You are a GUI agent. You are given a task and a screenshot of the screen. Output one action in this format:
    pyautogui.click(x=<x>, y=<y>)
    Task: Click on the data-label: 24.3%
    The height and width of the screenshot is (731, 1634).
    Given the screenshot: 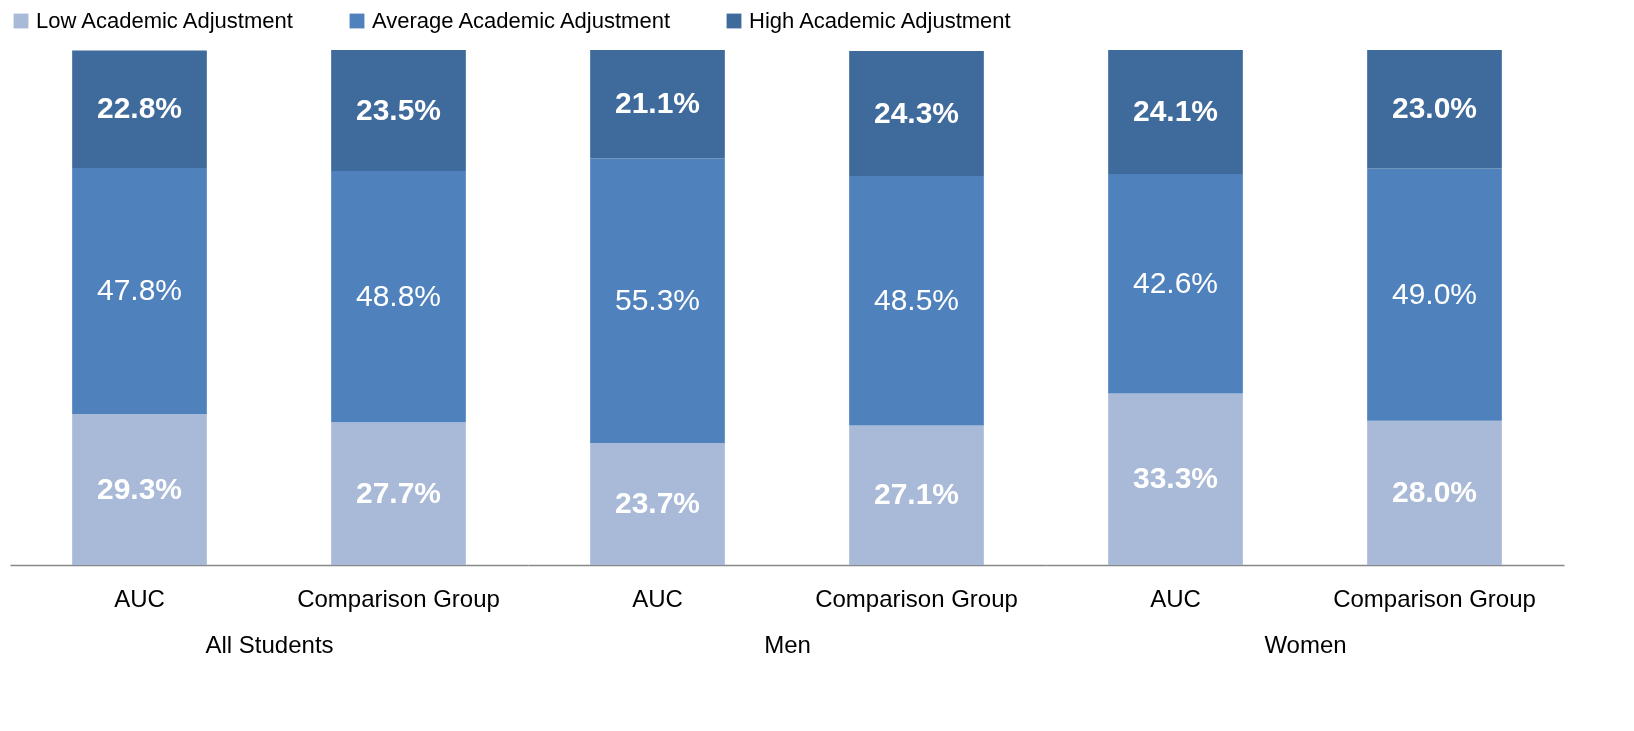 What is the action you would take?
    pyautogui.click(x=916, y=112)
    